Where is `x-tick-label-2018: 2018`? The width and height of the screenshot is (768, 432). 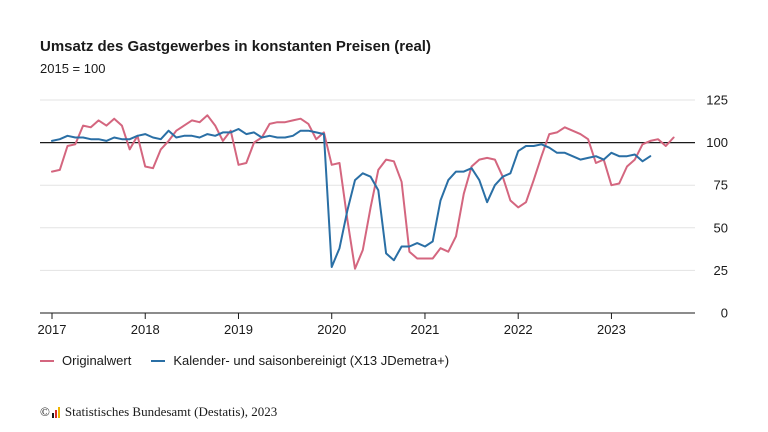 x-tick-label-2018: 2018 is located at coordinates (145, 329).